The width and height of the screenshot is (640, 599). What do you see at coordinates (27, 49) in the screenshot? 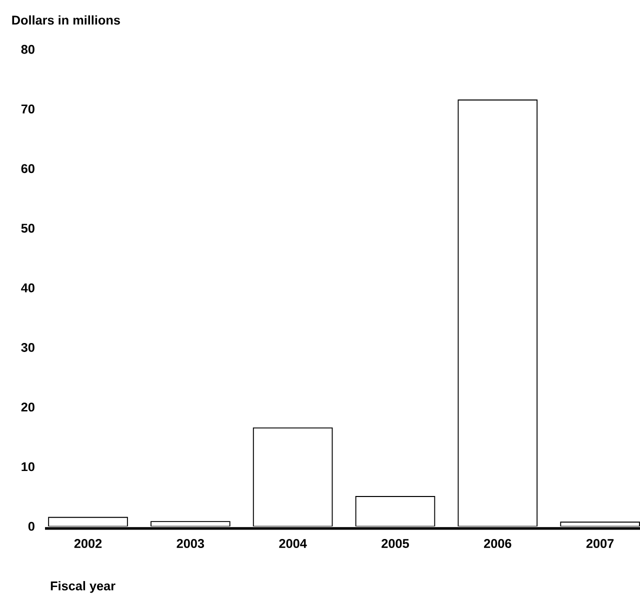
I see `y-tick-label: 80` at bounding box center [27, 49].